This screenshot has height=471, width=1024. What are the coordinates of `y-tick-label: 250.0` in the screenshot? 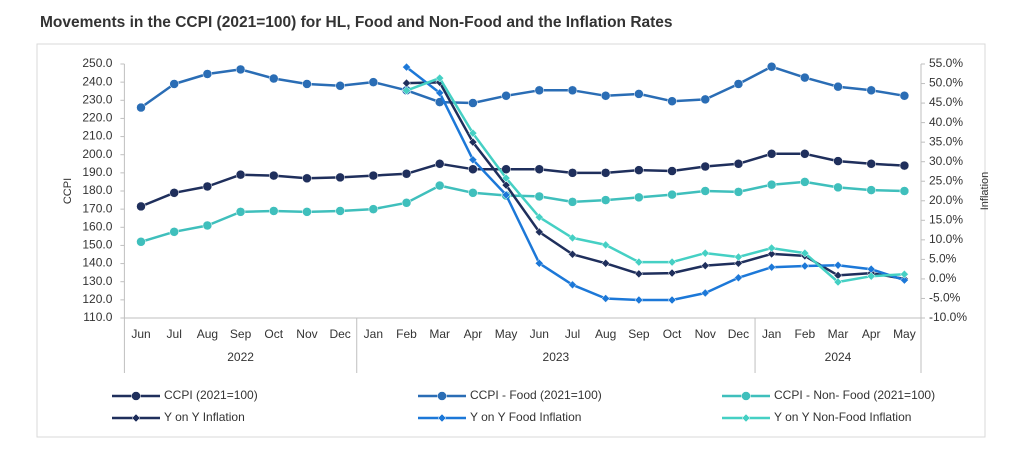 It's located at (97, 63).